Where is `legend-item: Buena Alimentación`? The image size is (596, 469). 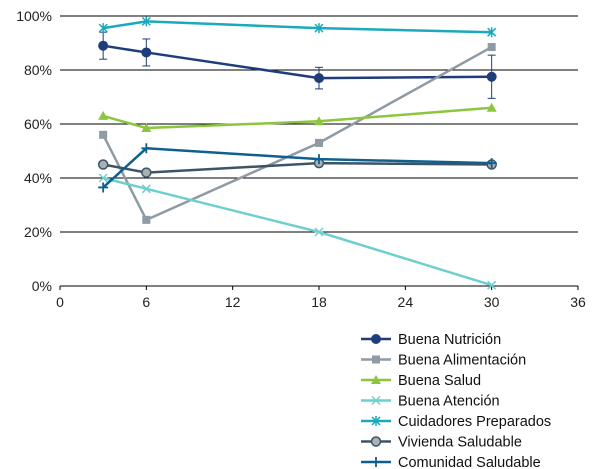
legend-item: Buena Alimentación is located at coordinates (443, 361).